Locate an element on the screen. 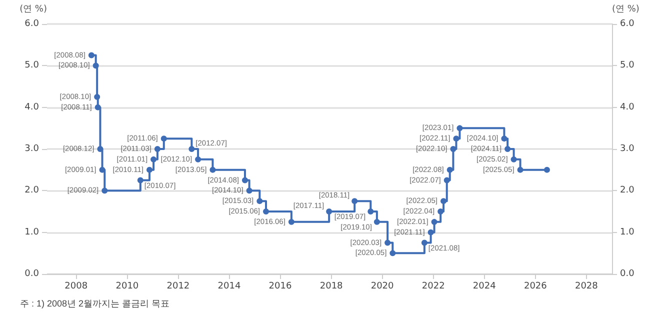 The image size is (670, 312). x-tick-label: 2020 is located at coordinates (382, 287).